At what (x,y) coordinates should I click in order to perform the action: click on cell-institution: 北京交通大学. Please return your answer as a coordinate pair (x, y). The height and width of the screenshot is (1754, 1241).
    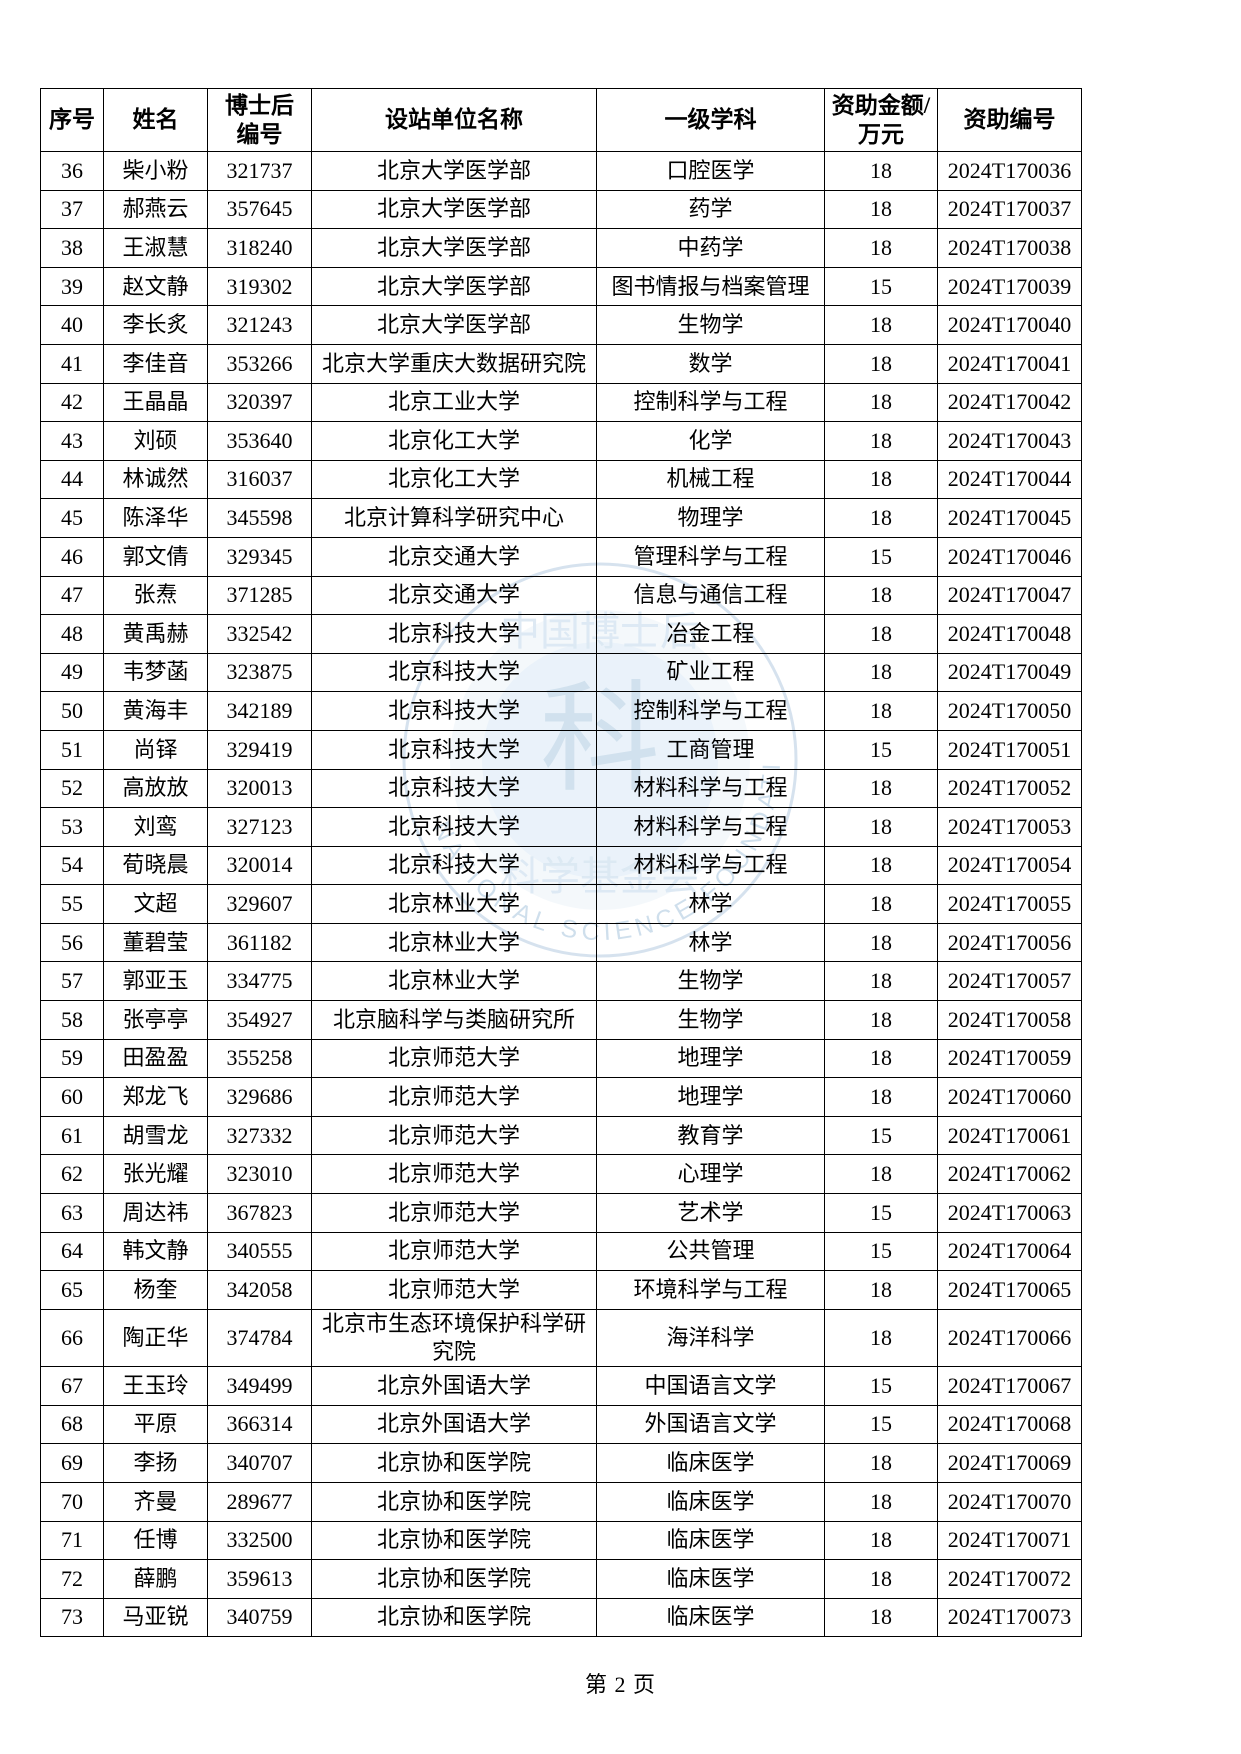
    Looking at the image, I should click on (454, 556).